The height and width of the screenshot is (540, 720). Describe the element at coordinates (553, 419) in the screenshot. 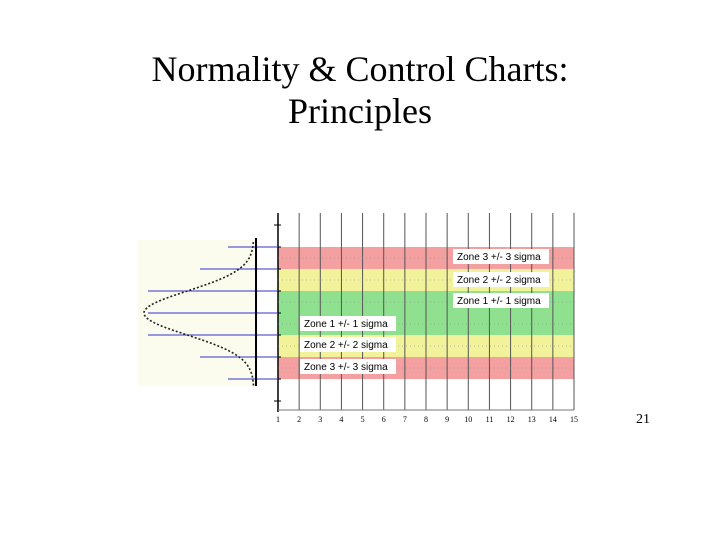

I see `x-tick-14: 14` at that location.